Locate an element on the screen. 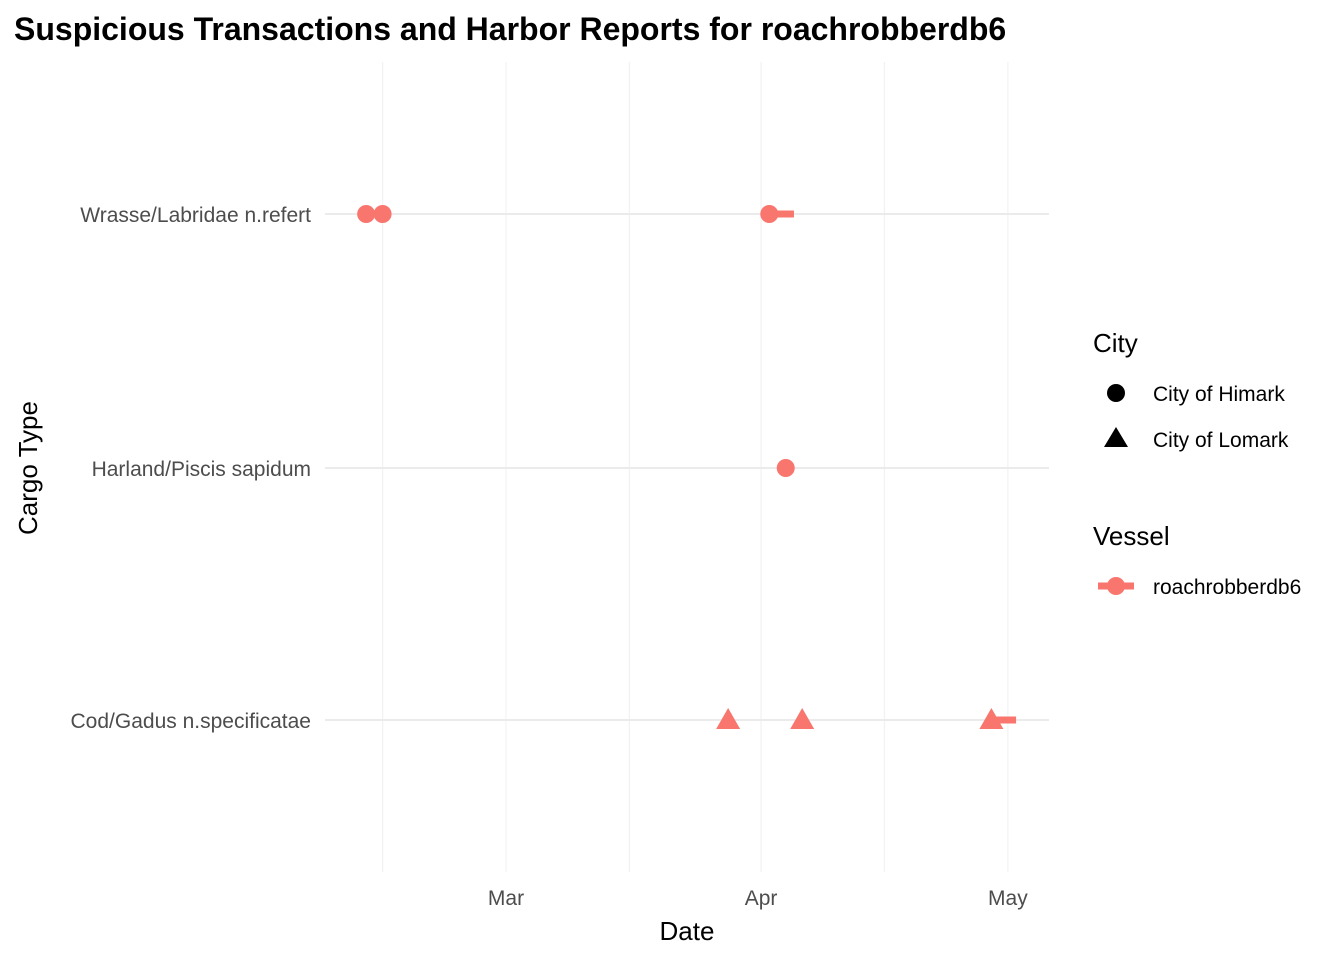 This screenshot has height=960, width=1344. y-tick-label: Wrasse/Labridae n.refert is located at coordinates (195, 215).